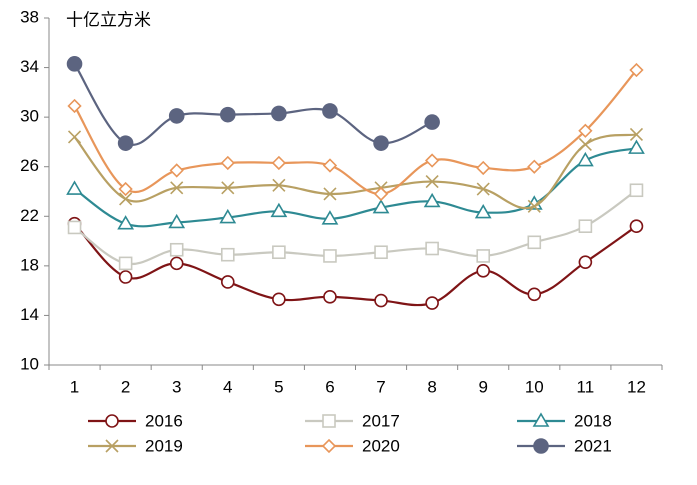 The width and height of the screenshot is (697, 485). I want to click on legend-label: 2018, so click(593, 420).